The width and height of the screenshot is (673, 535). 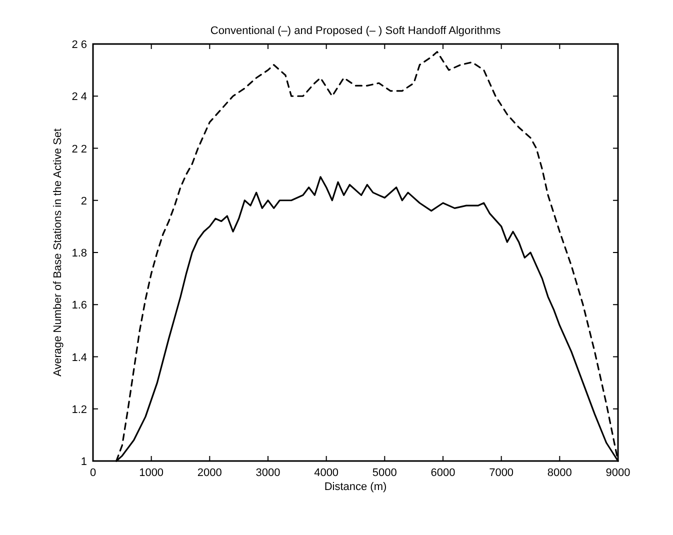 What do you see at coordinates (79, 149) in the screenshot?
I see `y-tick-label: 2 2` at bounding box center [79, 149].